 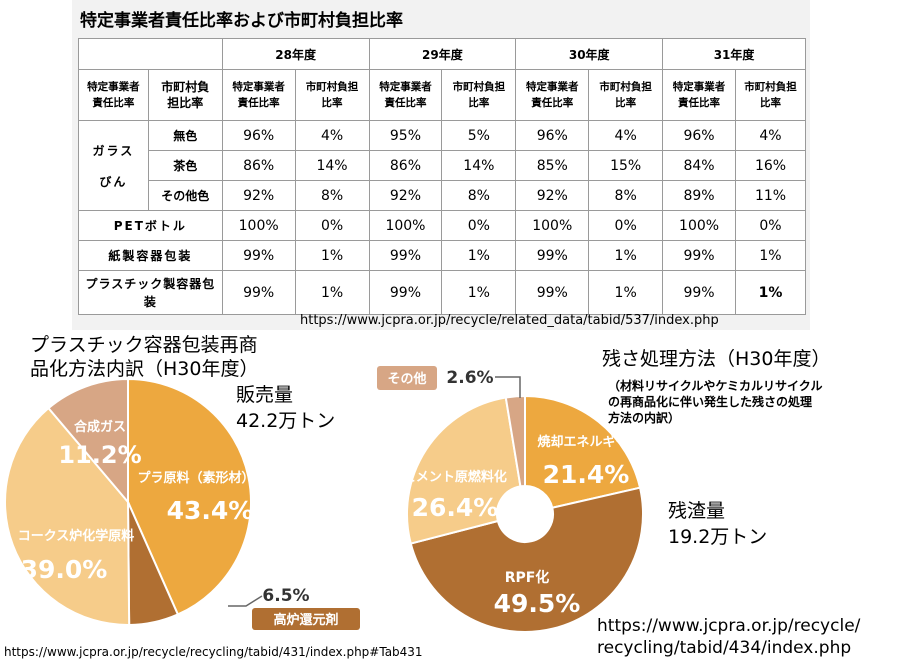 What do you see at coordinates (537, 603) in the screenshot?
I see `value-label: 49.5%` at bounding box center [537, 603].